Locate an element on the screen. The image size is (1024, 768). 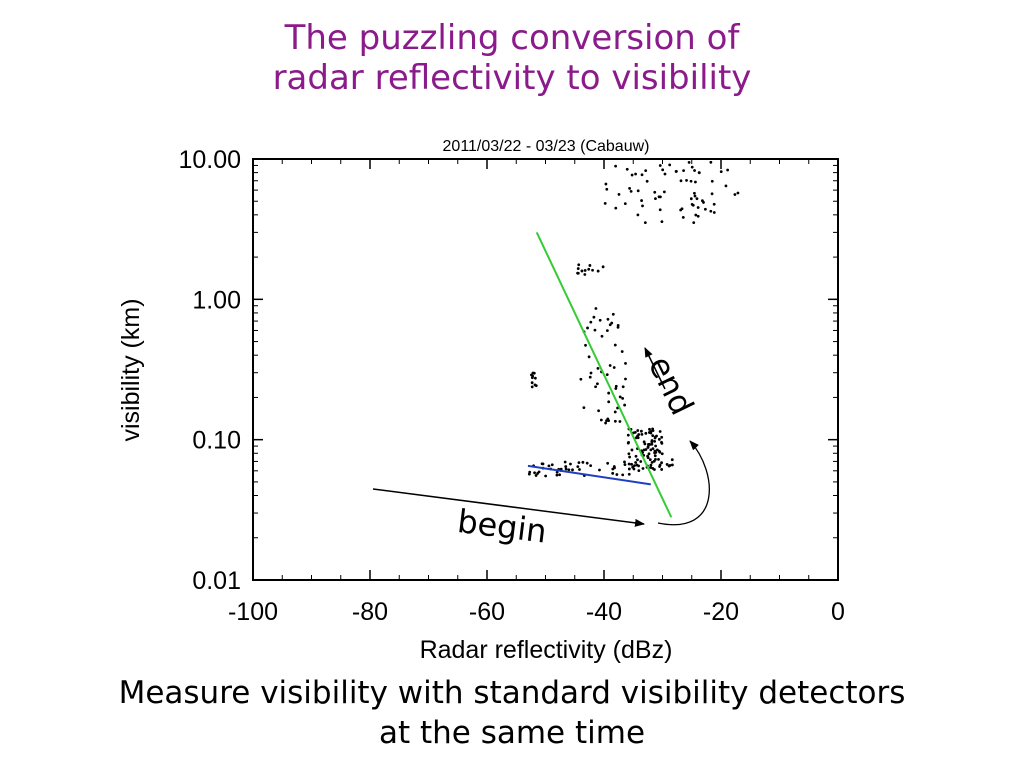
y-axis-label: visibility (km) is located at coordinates (131, 369).